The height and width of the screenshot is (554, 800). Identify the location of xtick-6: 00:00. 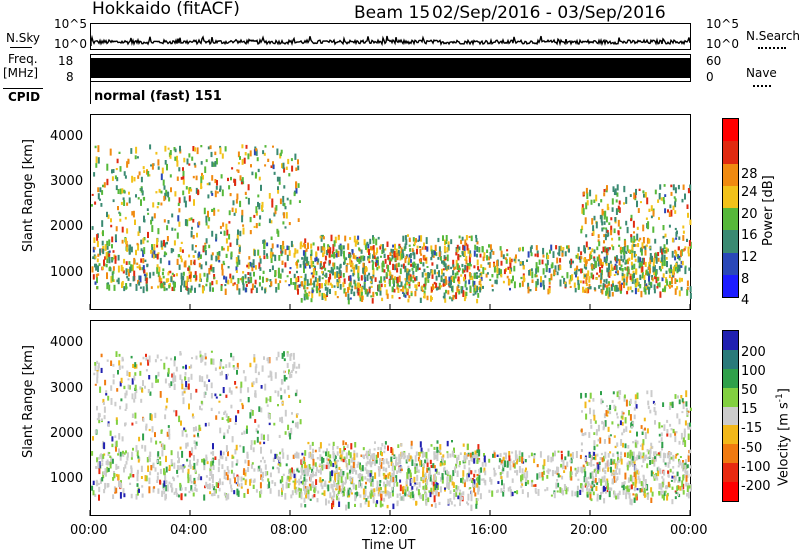
(689, 530).